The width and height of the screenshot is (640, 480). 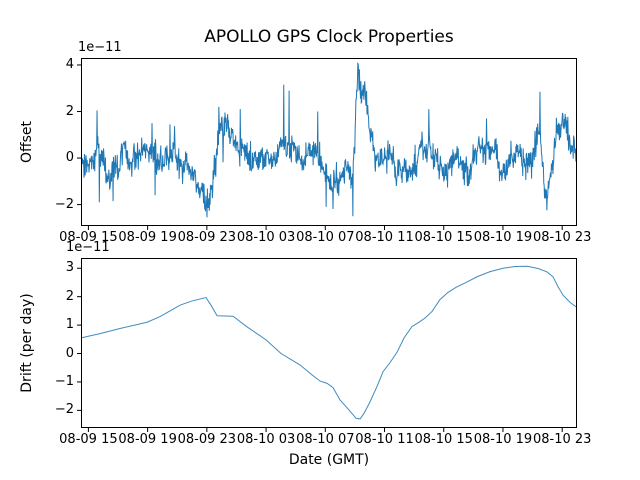 What do you see at coordinates (329, 37) in the screenshot?
I see `figure-title: APOLLO GPS Clock Properties` at bounding box center [329, 37].